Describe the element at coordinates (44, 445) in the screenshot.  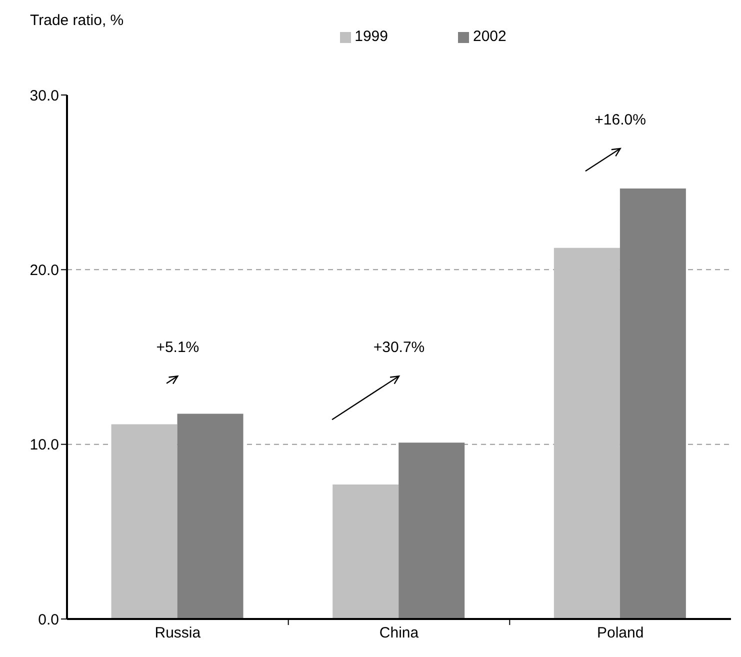
I see `y-tick-label: 10.0` at that location.